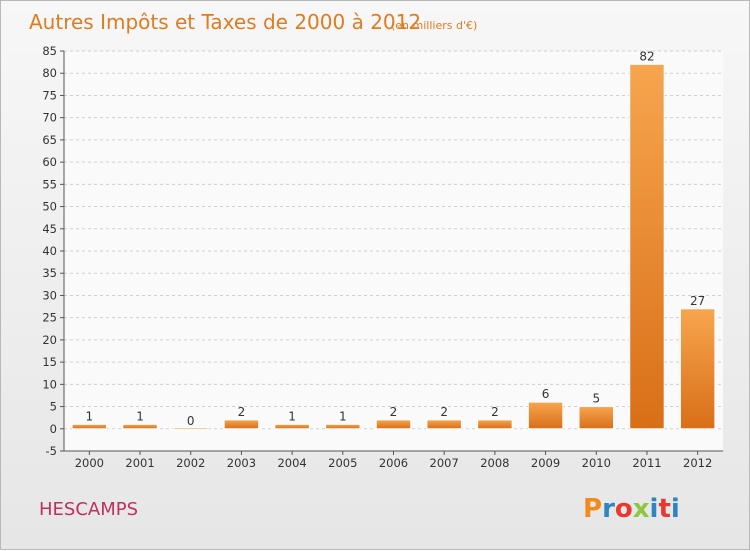  Describe the element at coordinates (53, 407) in the screenshot. I see `y-tick-label: 5` at that location.